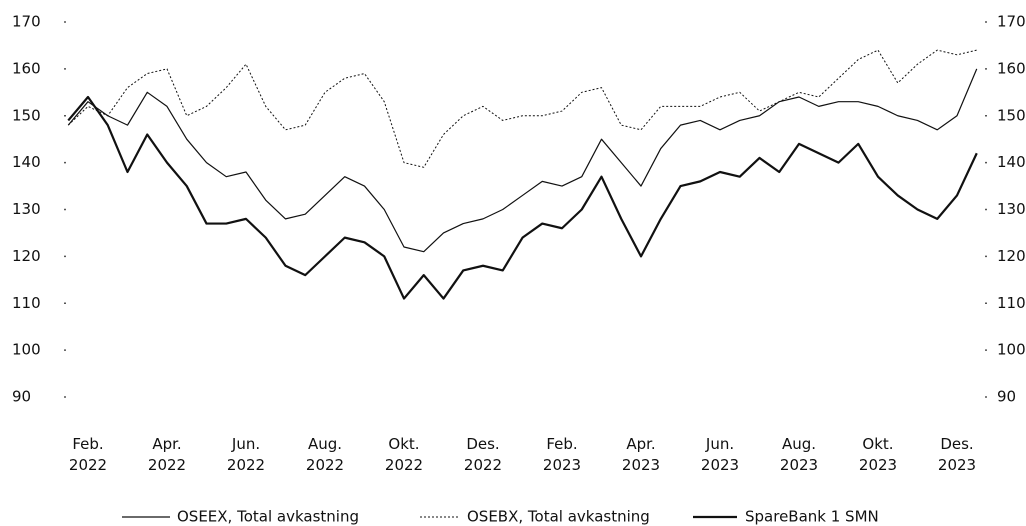 Image resolution: width=1026 pixels, height=526 pixels. I want to click on x-tick-label: Jun. 2022, so click(246, 454).